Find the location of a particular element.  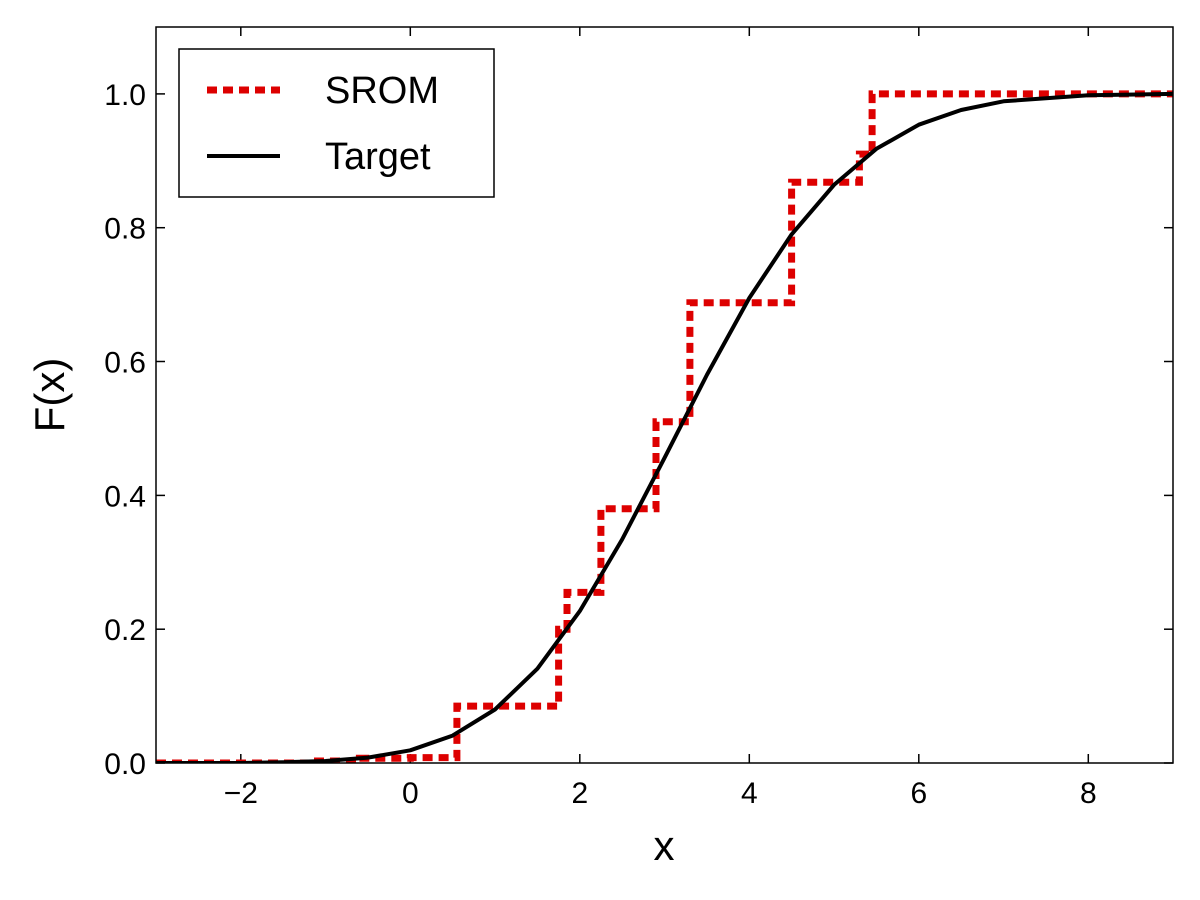

legend-box is located at coordinates (336, 123).